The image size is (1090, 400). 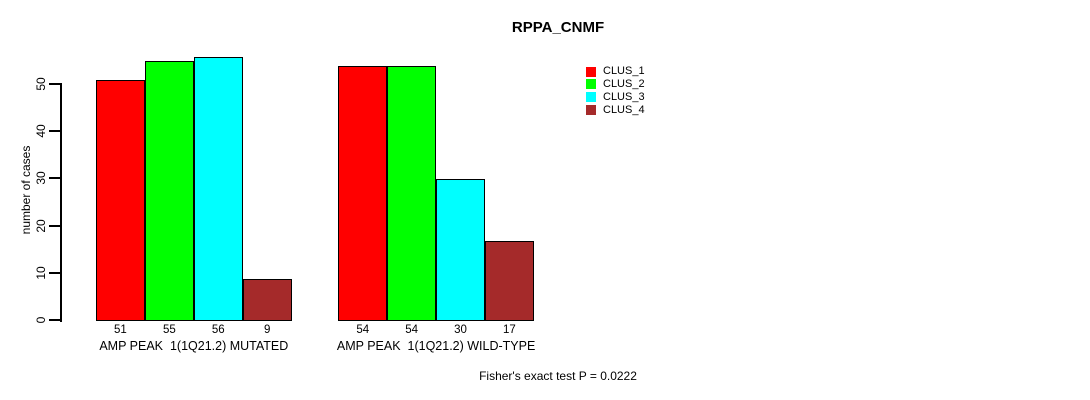 What do you see at coordinates (41, 320) in the screenshot?
I see `y-tick-label: 0` at bounding box center [41, 320].